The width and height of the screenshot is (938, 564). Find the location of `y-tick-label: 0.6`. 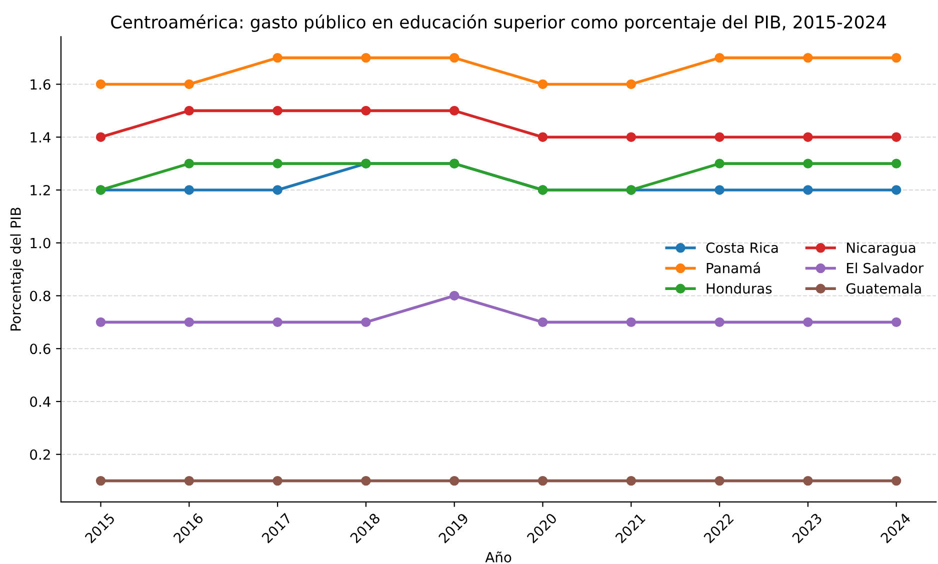

y-tick-label: 0.6 is located at coordinates (40, 349).